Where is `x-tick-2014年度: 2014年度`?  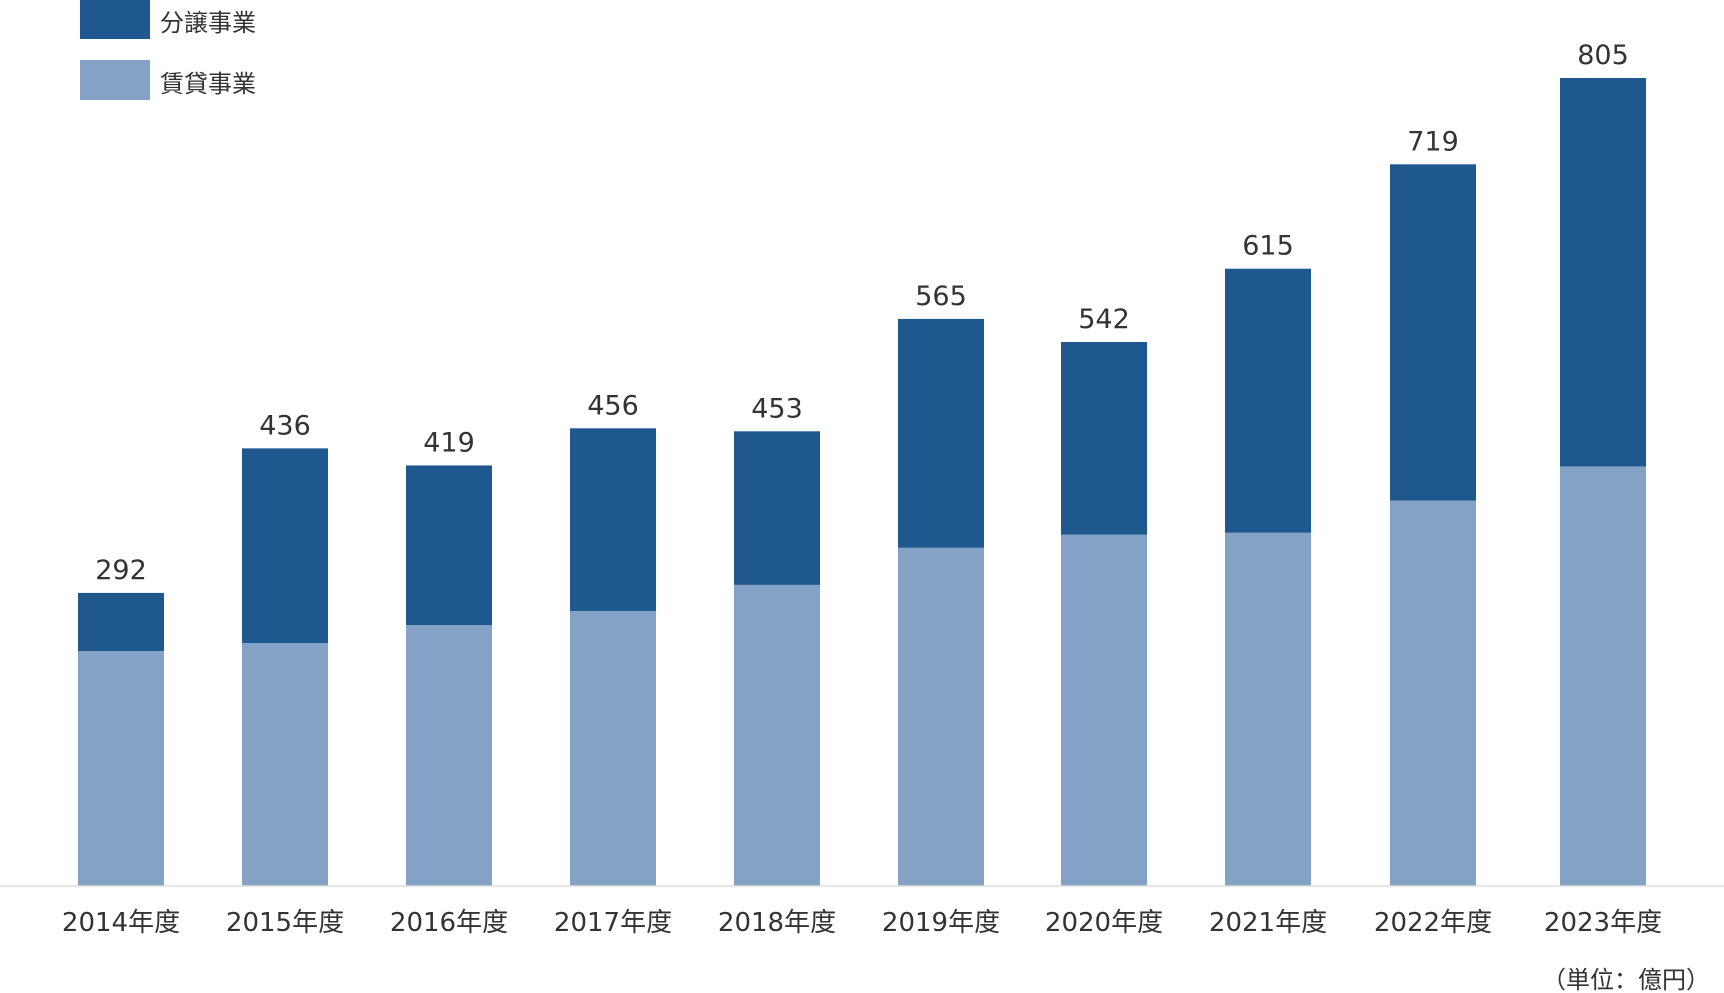
x-tick-2014年度: 2014年度 is located at coordinates (121, 923).